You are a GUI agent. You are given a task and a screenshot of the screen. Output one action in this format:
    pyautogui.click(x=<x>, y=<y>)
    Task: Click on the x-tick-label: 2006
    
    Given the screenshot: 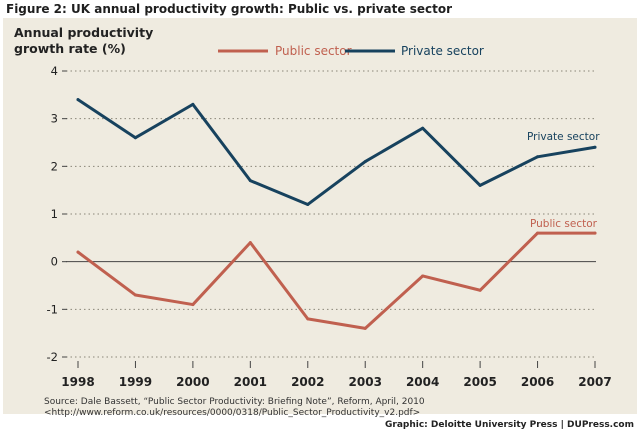 What is the action you would take?
    pyautogui.click(x=537, y=382)
    